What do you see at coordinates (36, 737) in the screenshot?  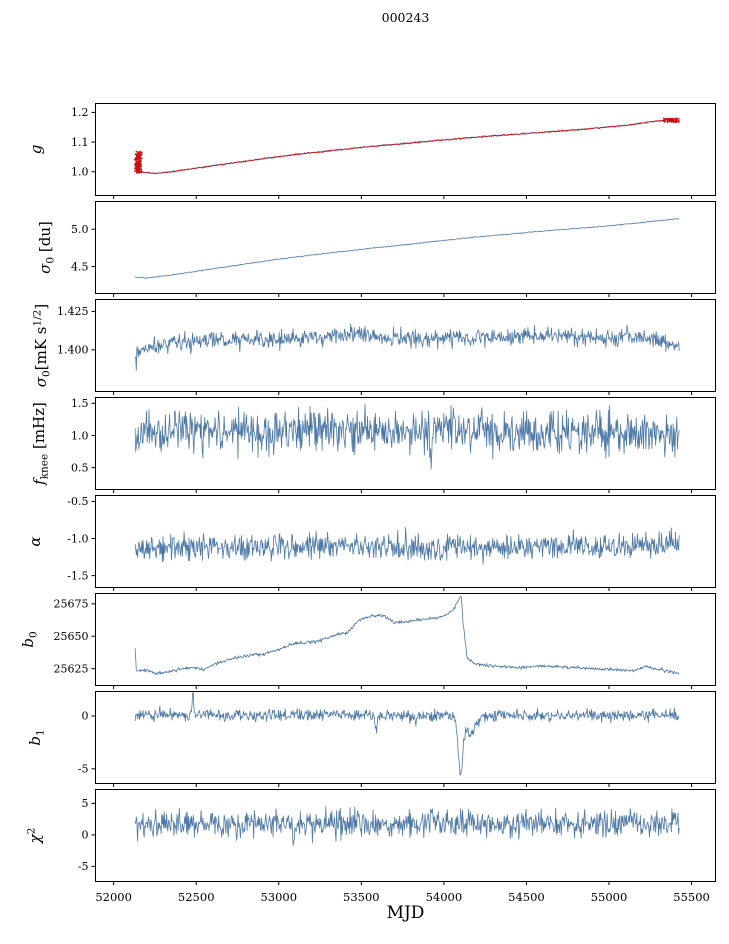 I see `y-axis-title: b1` at bounding box center [36, 737].